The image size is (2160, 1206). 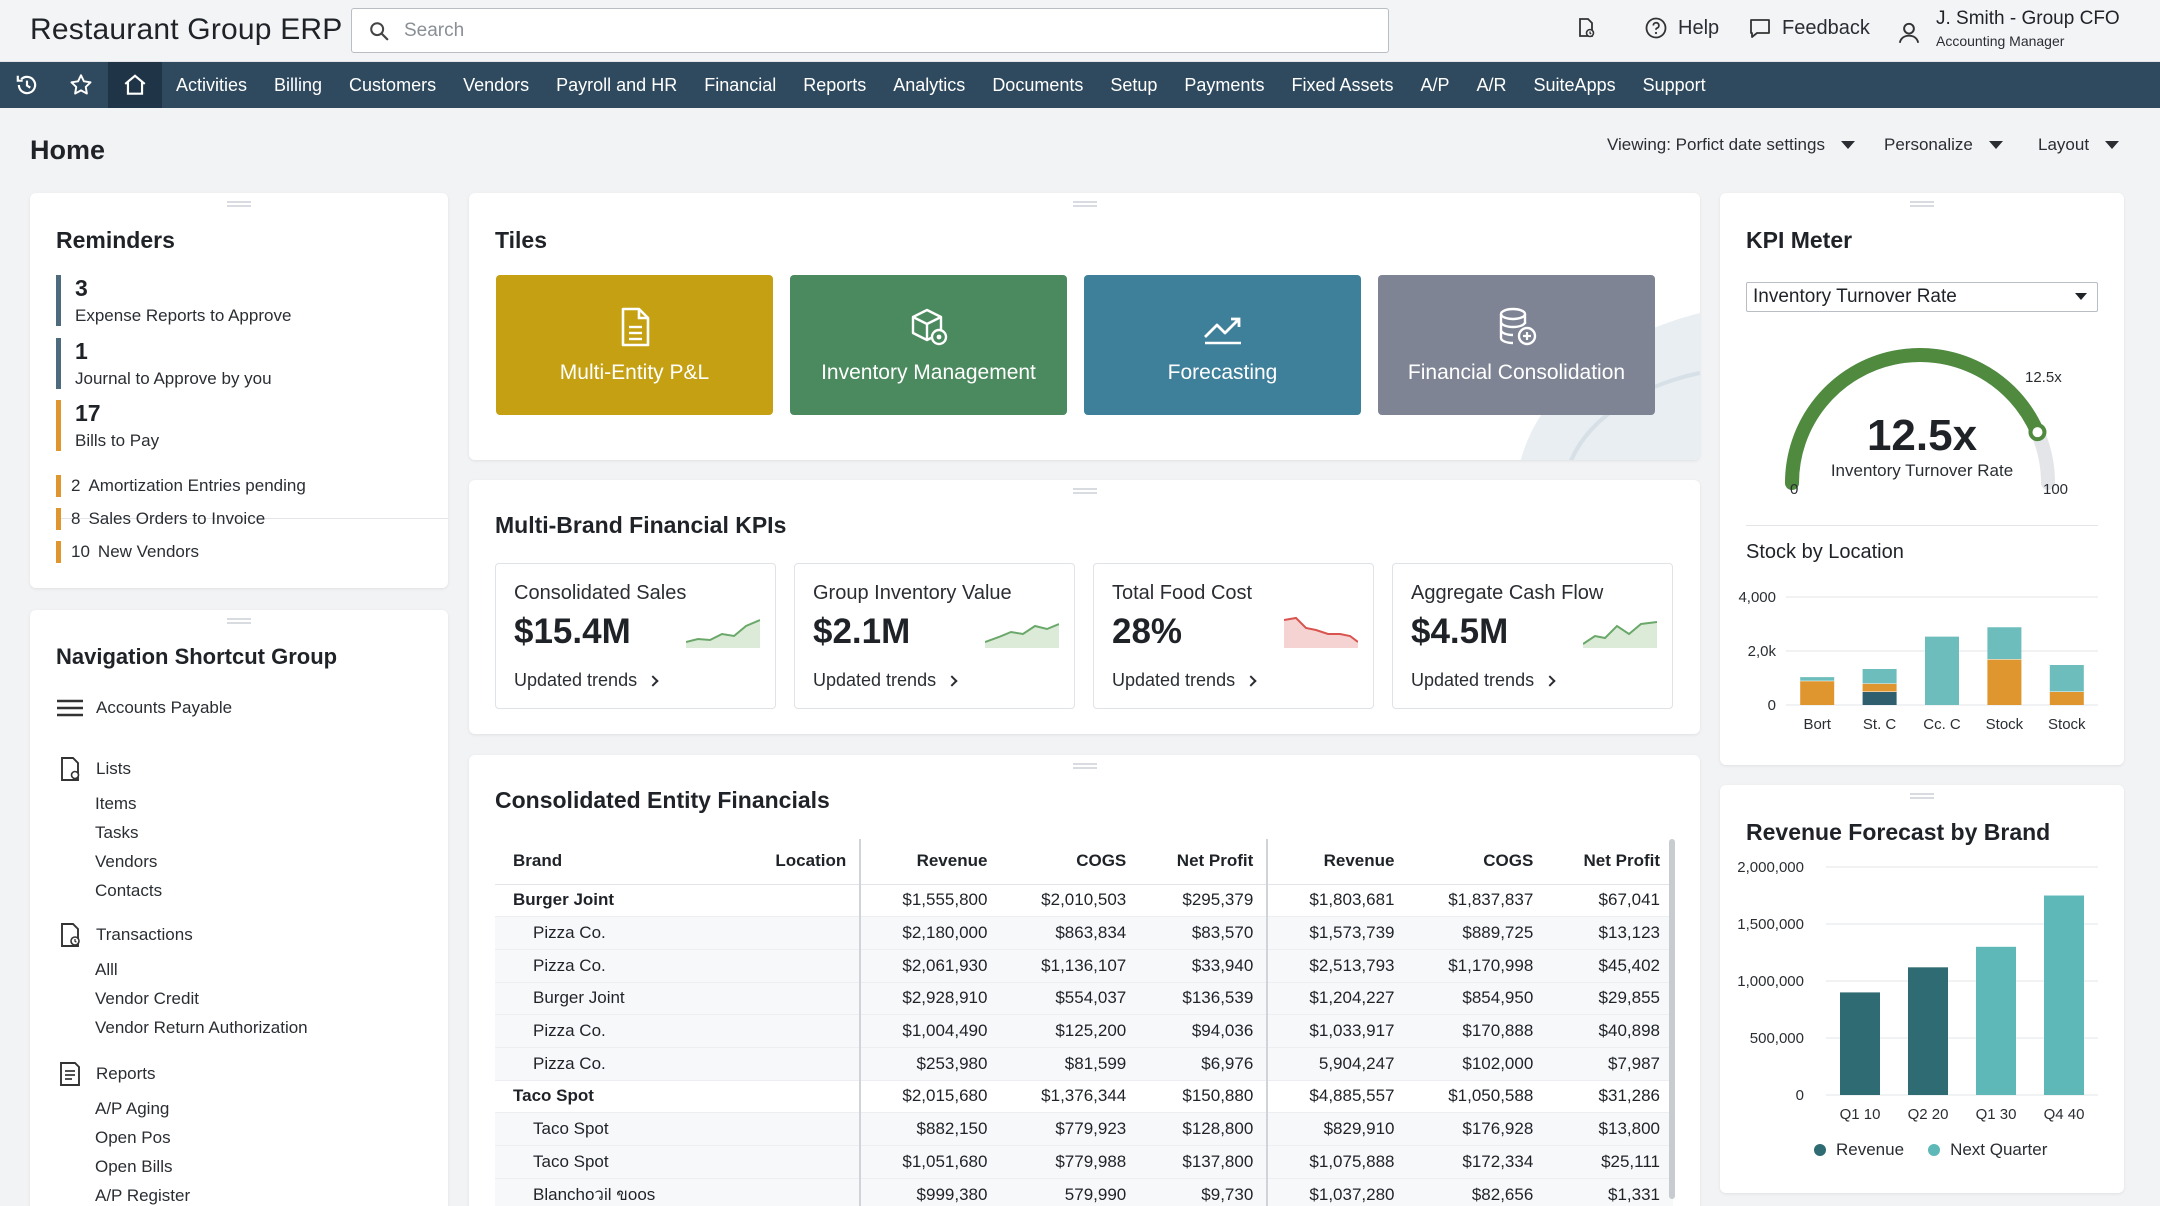 What do you see at coordinates (1532, 636) in the screenshot?
I see `kpi-aggregate-cash-flow: Aggregate Cash Flow $4.5M Updated trends` at bounding box center [1532, 636].